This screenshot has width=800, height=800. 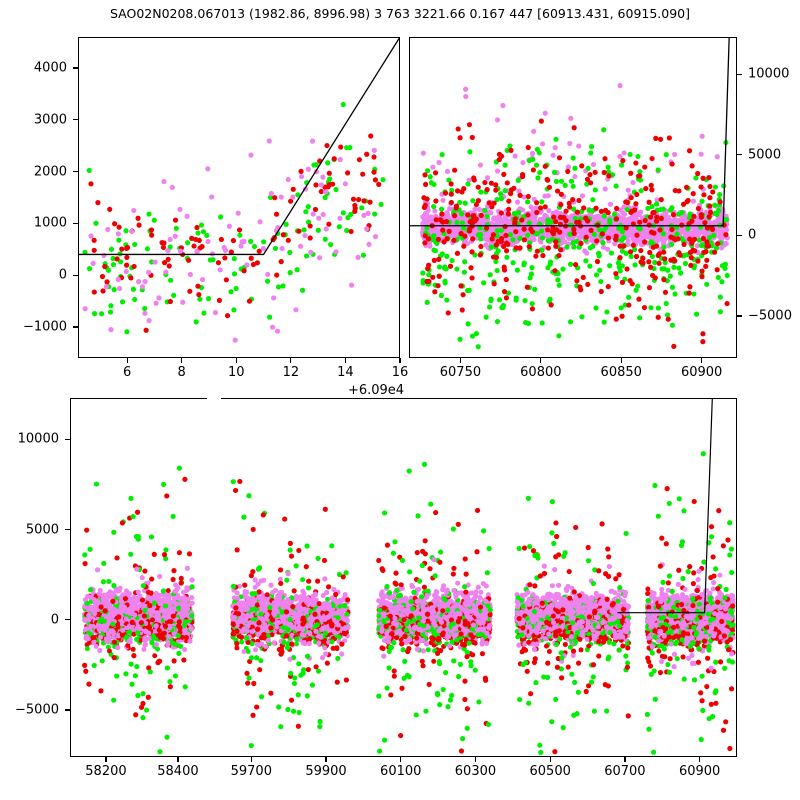 What do you see at coordinates (45, 327) in the screenshot?
I see `y-tick-label: −1000` at bounding box center [45, 327].